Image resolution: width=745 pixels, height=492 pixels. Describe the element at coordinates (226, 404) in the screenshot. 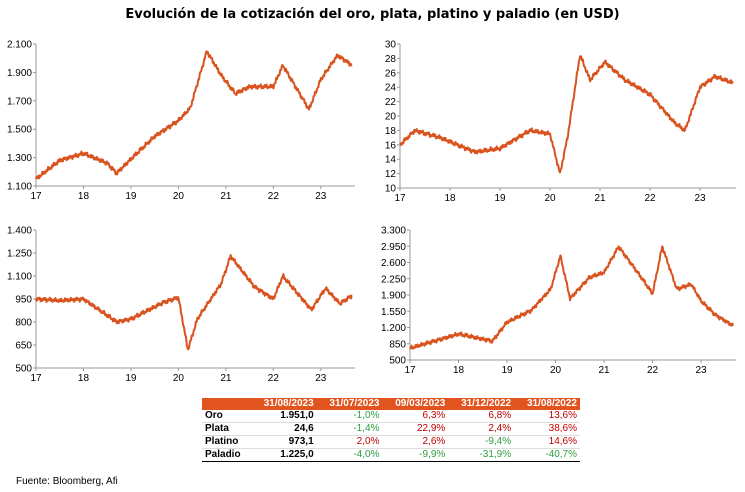

I see `table-header-cell` at that location.